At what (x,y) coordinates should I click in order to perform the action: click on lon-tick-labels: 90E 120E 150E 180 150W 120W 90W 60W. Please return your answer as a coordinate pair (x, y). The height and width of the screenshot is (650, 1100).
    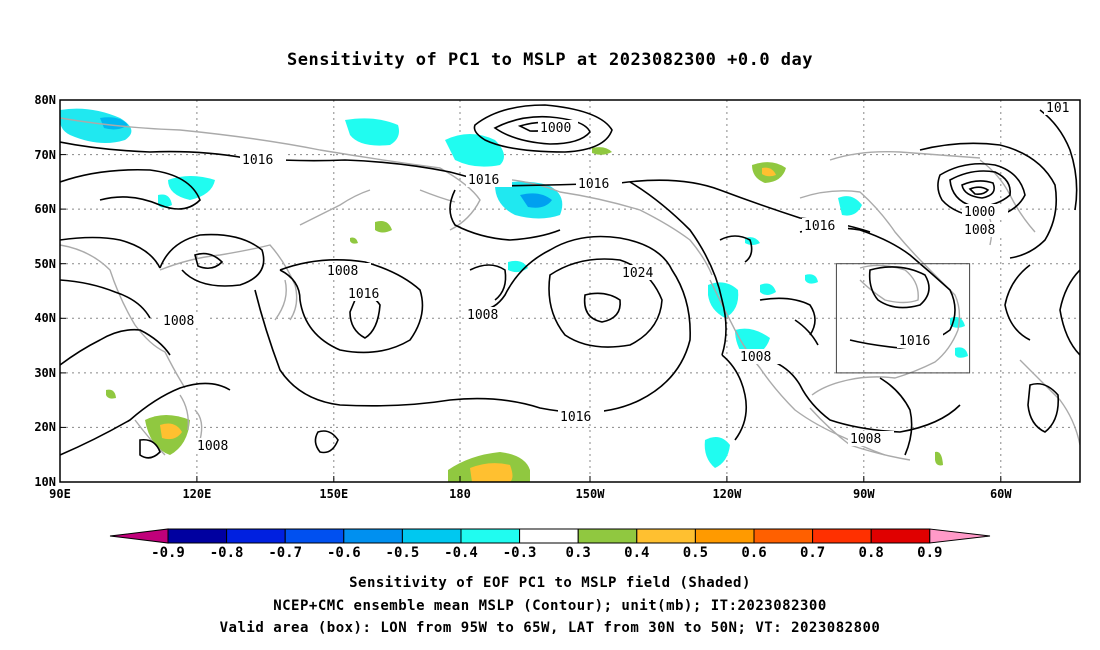
    Looking at the image, I should click on (530, 494).